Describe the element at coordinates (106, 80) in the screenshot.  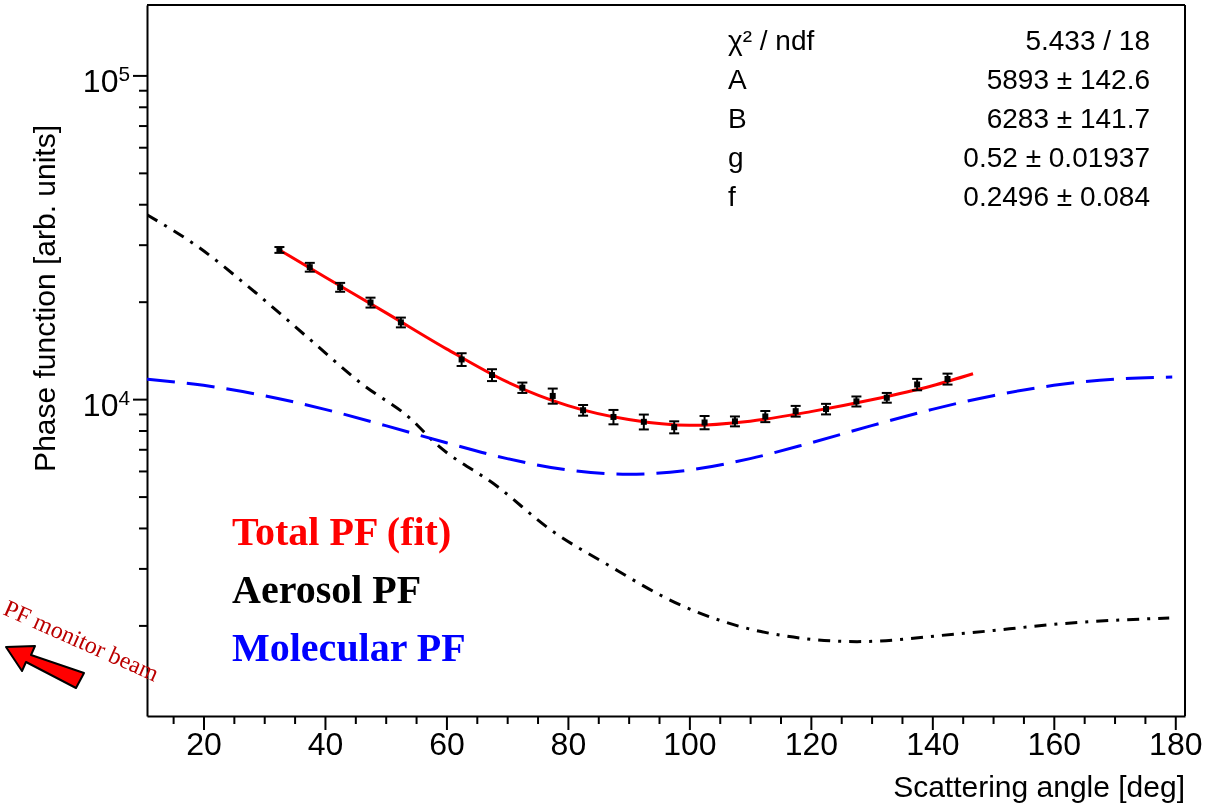
I see `y-tick-label: 10$^{5}$` at that location.